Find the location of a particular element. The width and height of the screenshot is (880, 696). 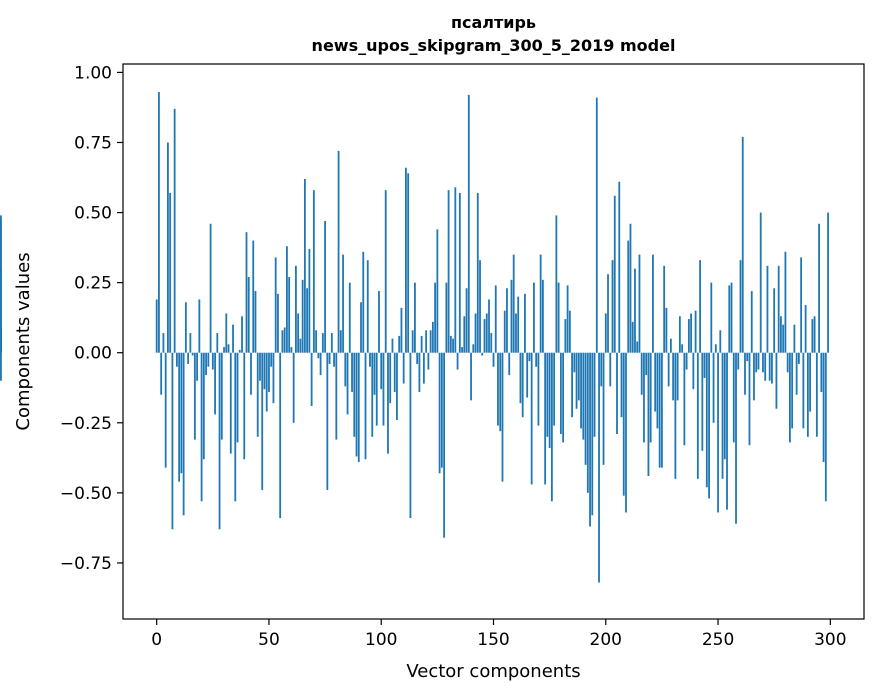

y-tick-label: 0.25 is located at coordinates (93, 284).